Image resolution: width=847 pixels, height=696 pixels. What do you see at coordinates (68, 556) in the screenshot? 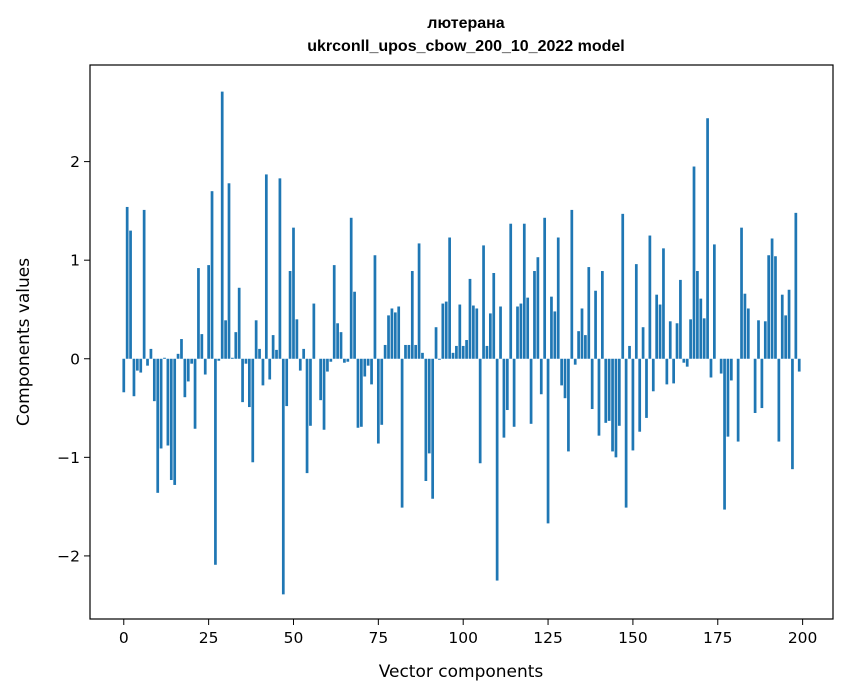
I see `y-tick-label: −2` at bounding box center [68, 556].